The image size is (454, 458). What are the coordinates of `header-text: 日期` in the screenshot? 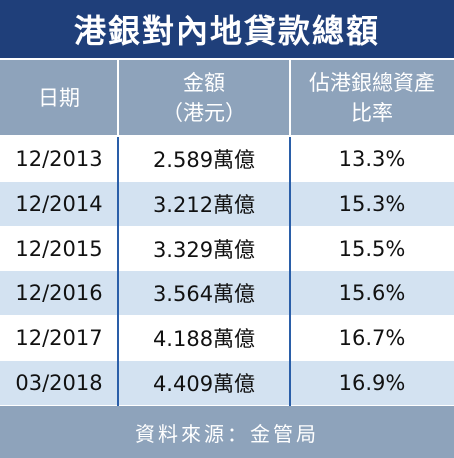 It's located at (59, 97).